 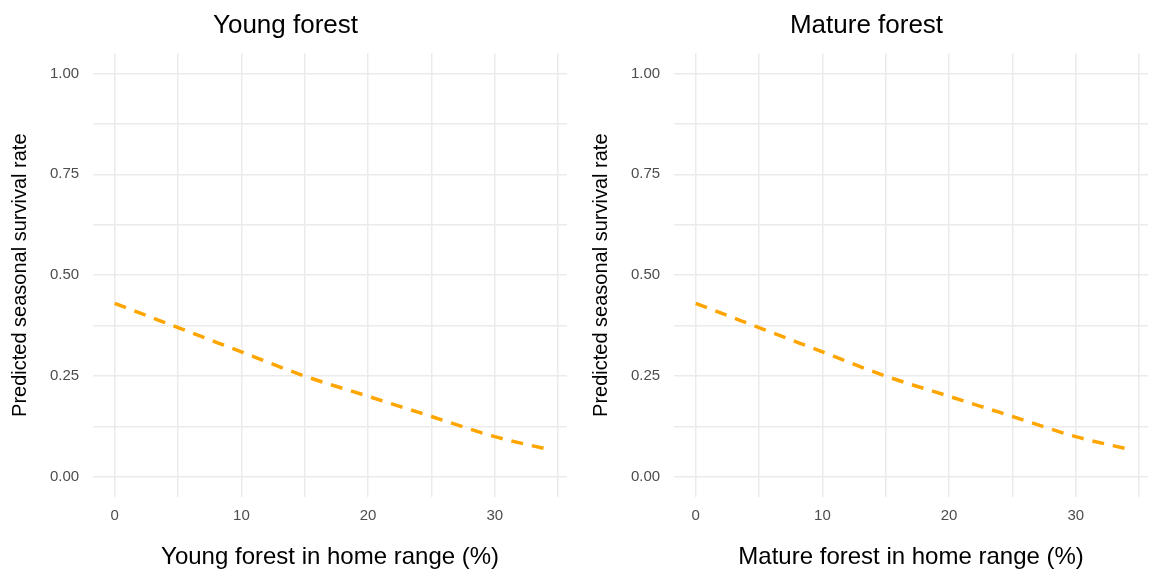 I want to click on chart-title: Mature forest, so click(x=866, y=23).